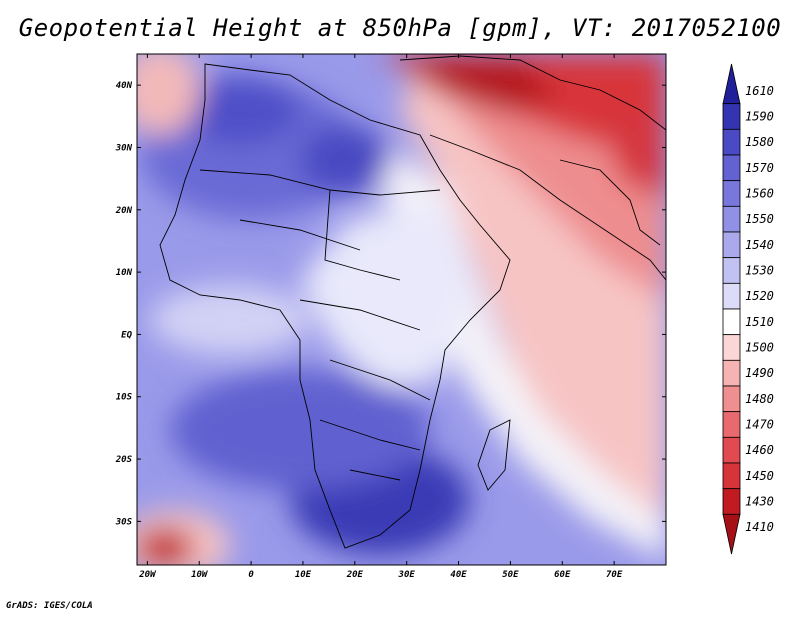  I want to click on colorbar-label: 1450, so click(759, 476).